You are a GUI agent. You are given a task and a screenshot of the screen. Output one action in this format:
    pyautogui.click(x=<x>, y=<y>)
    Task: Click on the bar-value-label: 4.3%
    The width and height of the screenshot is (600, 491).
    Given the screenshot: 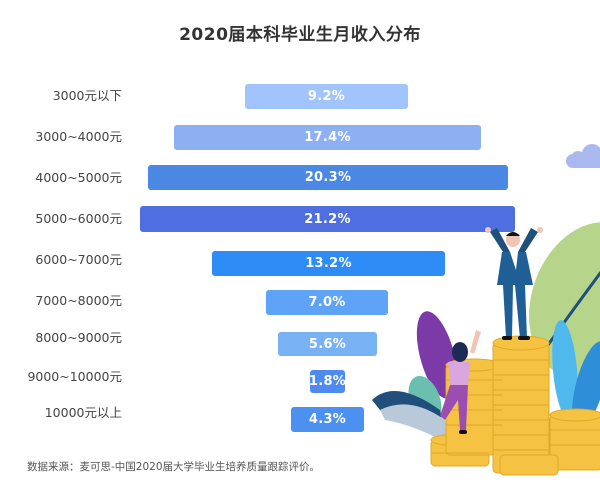 What is the action you would take?
    pyautogui.click(x=327, y=419)
    